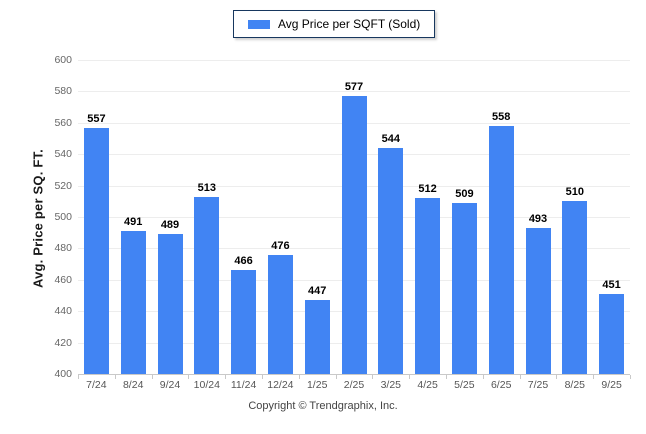 The height and width of the screenshot is (434, 646). Describe the element at coordinates (391, 385) in the screenshot. I see `x-tick-label: 3/25` at that location.